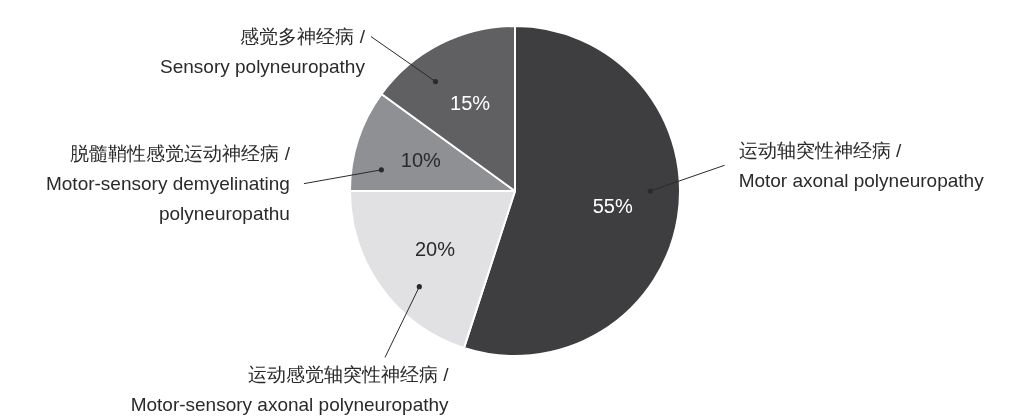  Describe the element at coordinates (613, 206) in the screenshot. I see `data-label: 55%` at that location.